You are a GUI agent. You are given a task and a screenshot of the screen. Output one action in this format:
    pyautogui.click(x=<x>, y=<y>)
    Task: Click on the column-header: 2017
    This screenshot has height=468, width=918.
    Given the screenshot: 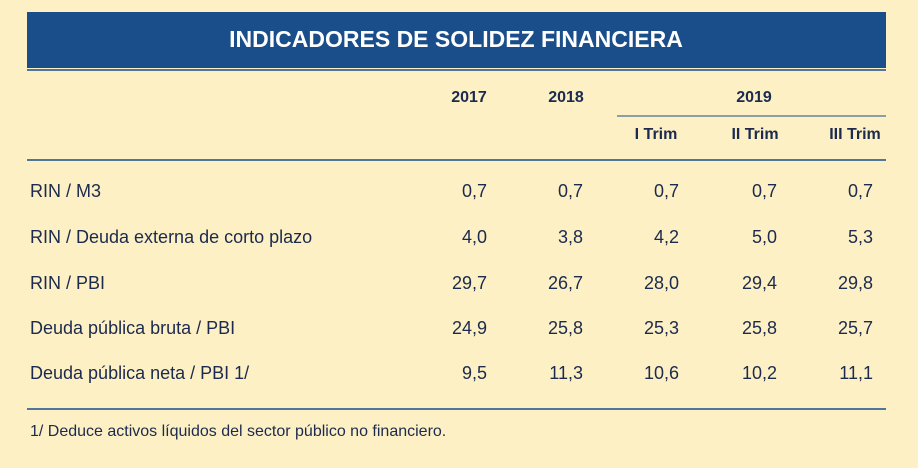 What is the action you would take?
    pyautogui.click(x=469, y=97)
    